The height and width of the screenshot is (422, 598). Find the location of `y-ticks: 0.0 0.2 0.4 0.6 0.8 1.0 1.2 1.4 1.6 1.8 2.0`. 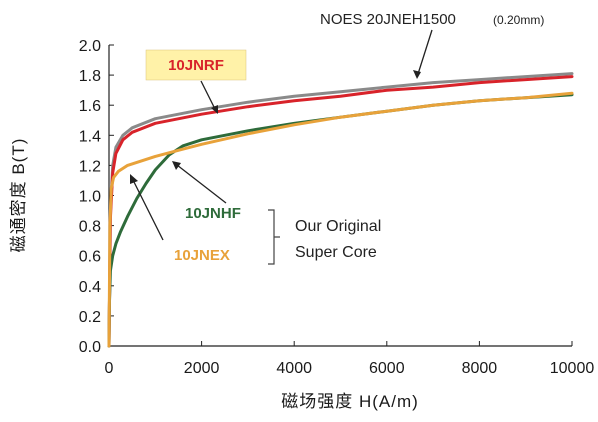

y-ticks: 0.0 0.2 0.4 0.6 0.8 1.0 1.2 1.4 1.6 1.8 2.0 is located at coordinates (96, 197).